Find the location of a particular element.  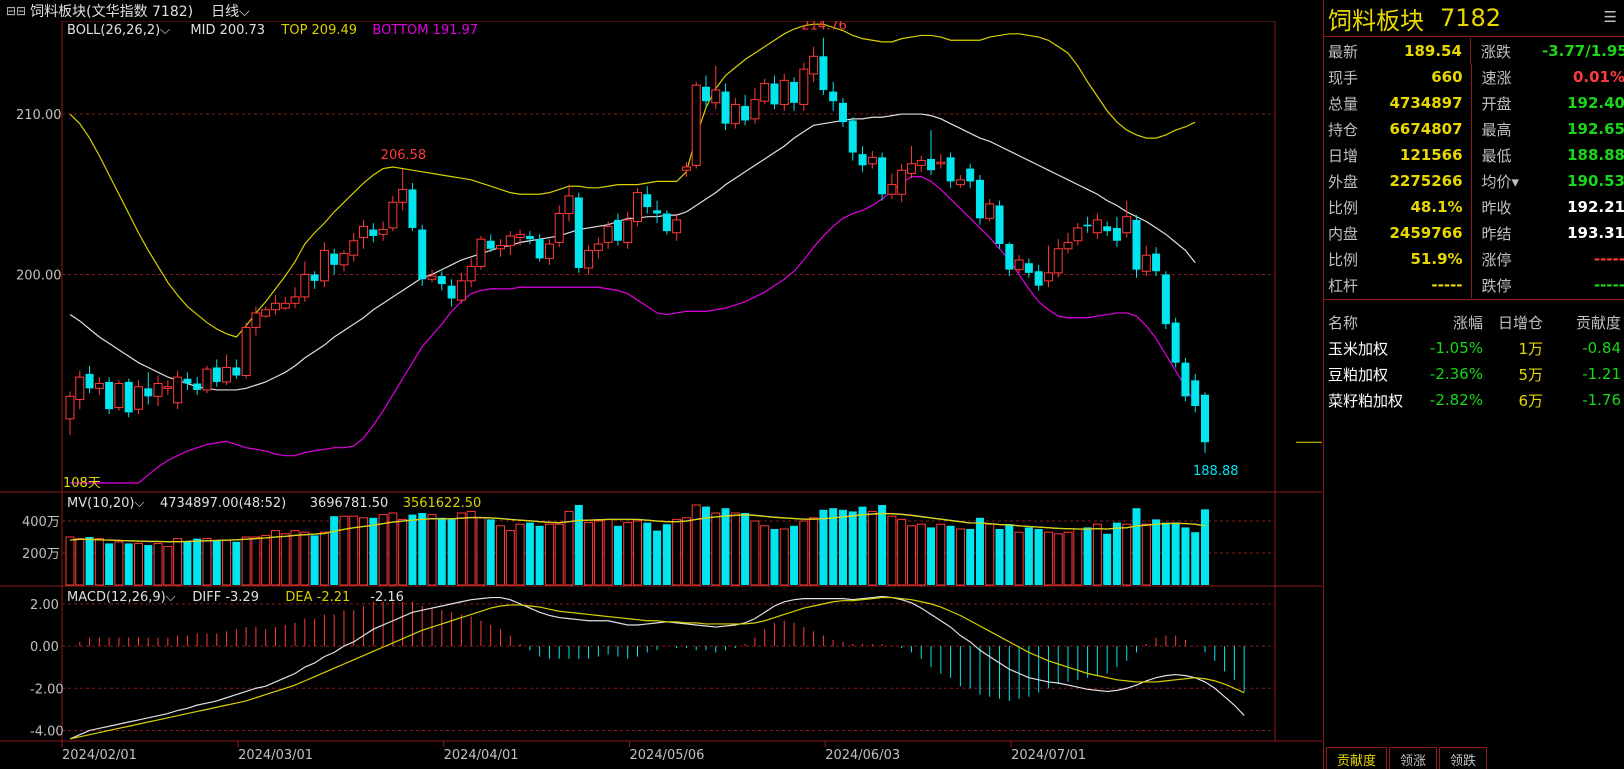

component-oi-change: 6万 is located at coordinates (1530, 400).